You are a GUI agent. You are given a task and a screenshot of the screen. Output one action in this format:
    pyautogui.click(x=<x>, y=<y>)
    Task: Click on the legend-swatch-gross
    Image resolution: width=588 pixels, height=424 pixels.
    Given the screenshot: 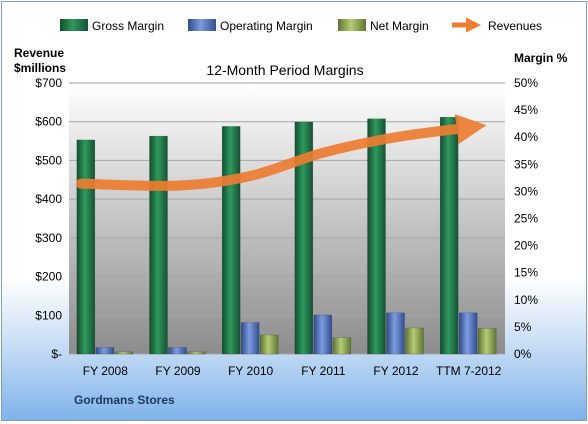 What is the action you would take?
    pyautogui.click(x=74, y=25)
    